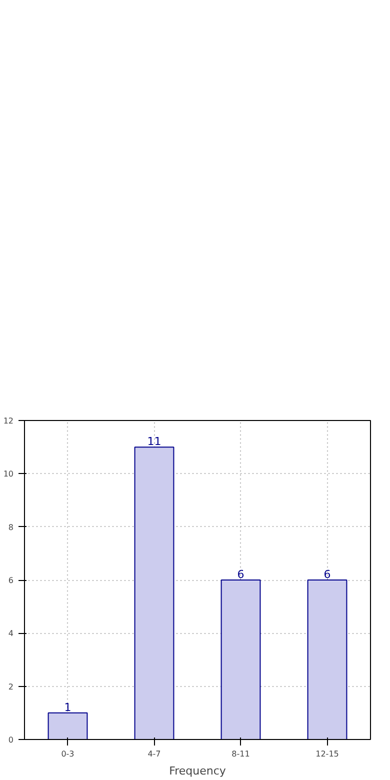  Describe the element at coordinates (68, 707) in the screenshot. I see `data-label: 1` at that location.